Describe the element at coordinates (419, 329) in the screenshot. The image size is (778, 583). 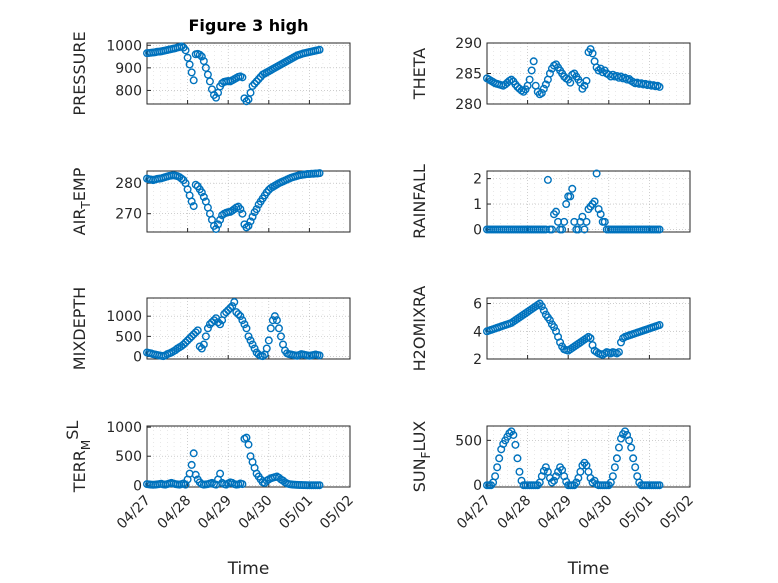
I see `y-axis-label: H2OMIXRA` at that location.